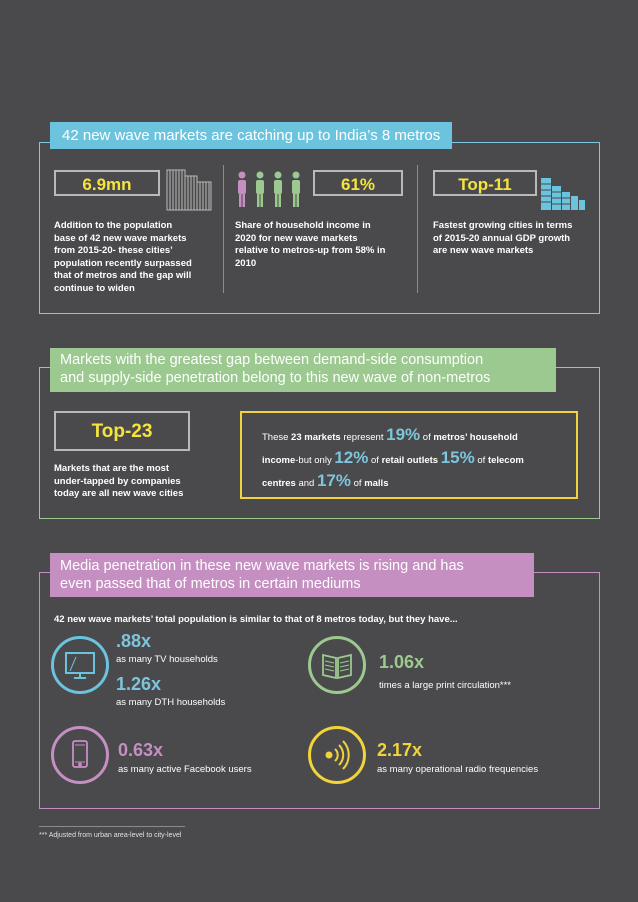 This screenshot has width=638, height=902. What do you see at coordinates (141, 750) in the screenshot?
I see `facebook-multiplier: 0.63x` at bounding box center [141, 750].